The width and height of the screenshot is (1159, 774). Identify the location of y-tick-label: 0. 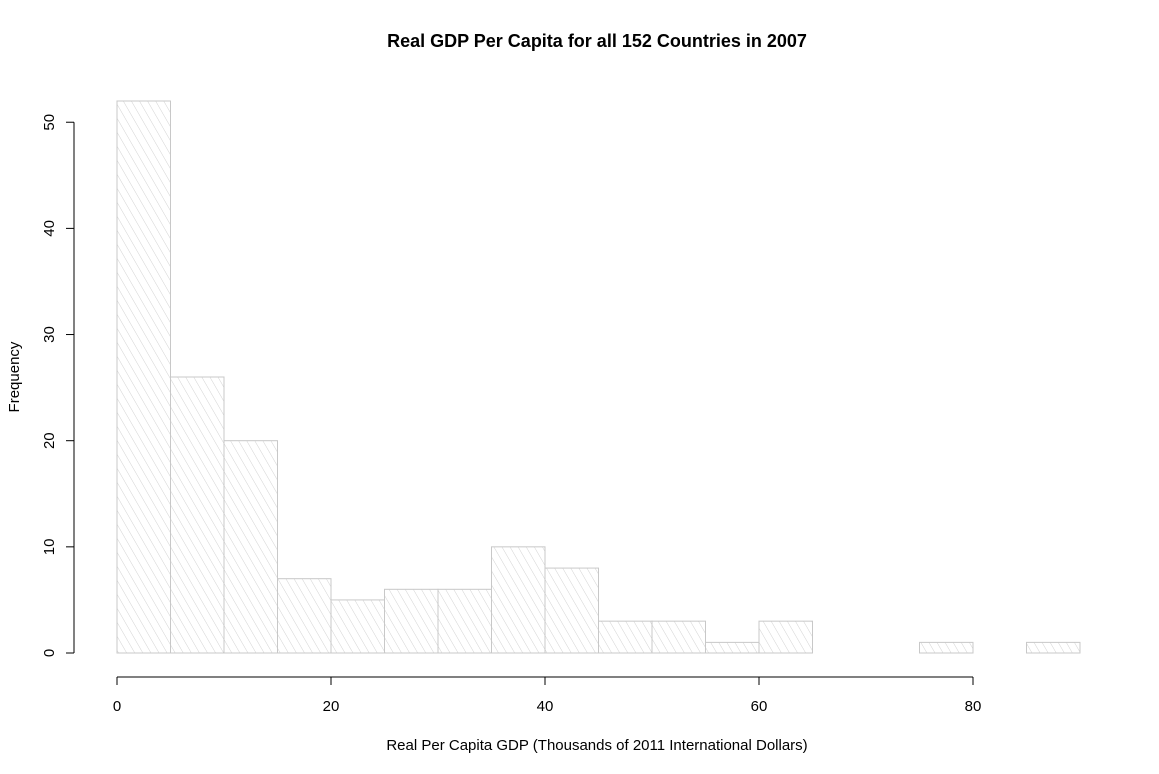
(49, 653).